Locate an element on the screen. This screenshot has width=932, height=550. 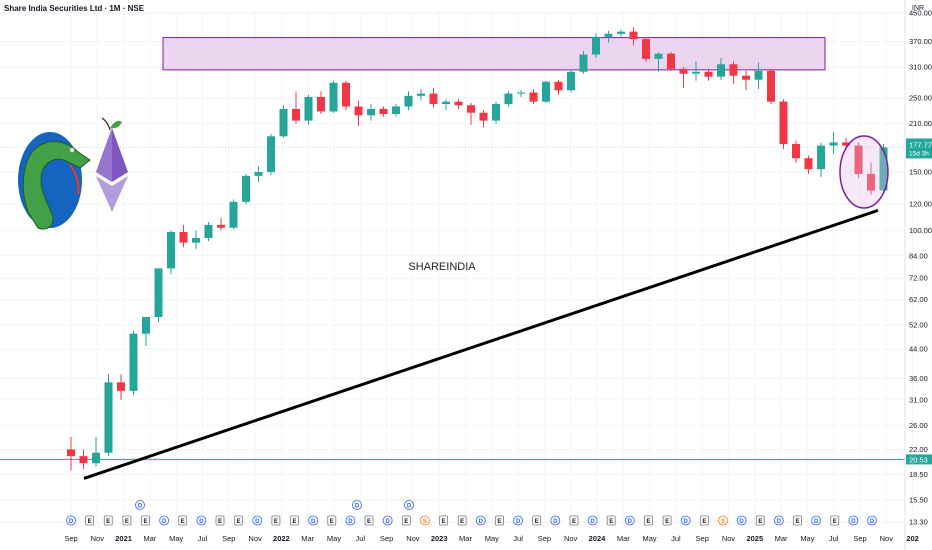
highlight-ellipse is located at coordinates (864, 172).